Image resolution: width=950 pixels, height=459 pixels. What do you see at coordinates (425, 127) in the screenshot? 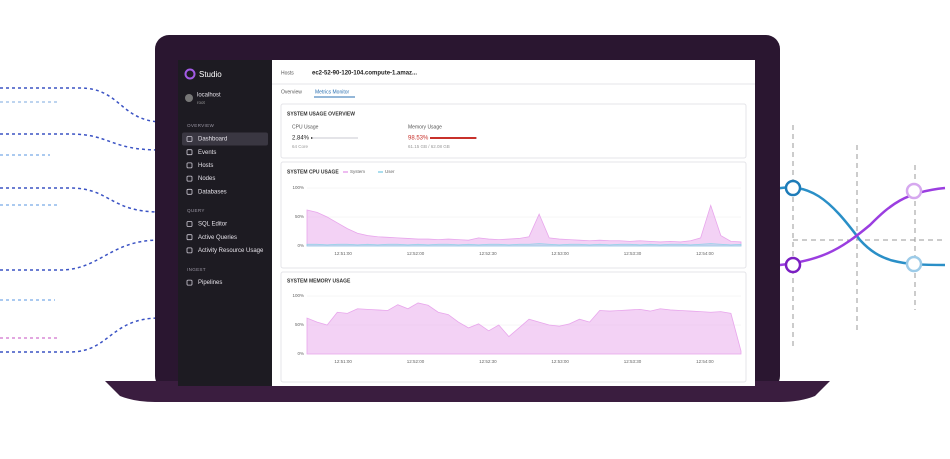
I see `memory-label: Memory Usage` at bounding box center [425, 127].